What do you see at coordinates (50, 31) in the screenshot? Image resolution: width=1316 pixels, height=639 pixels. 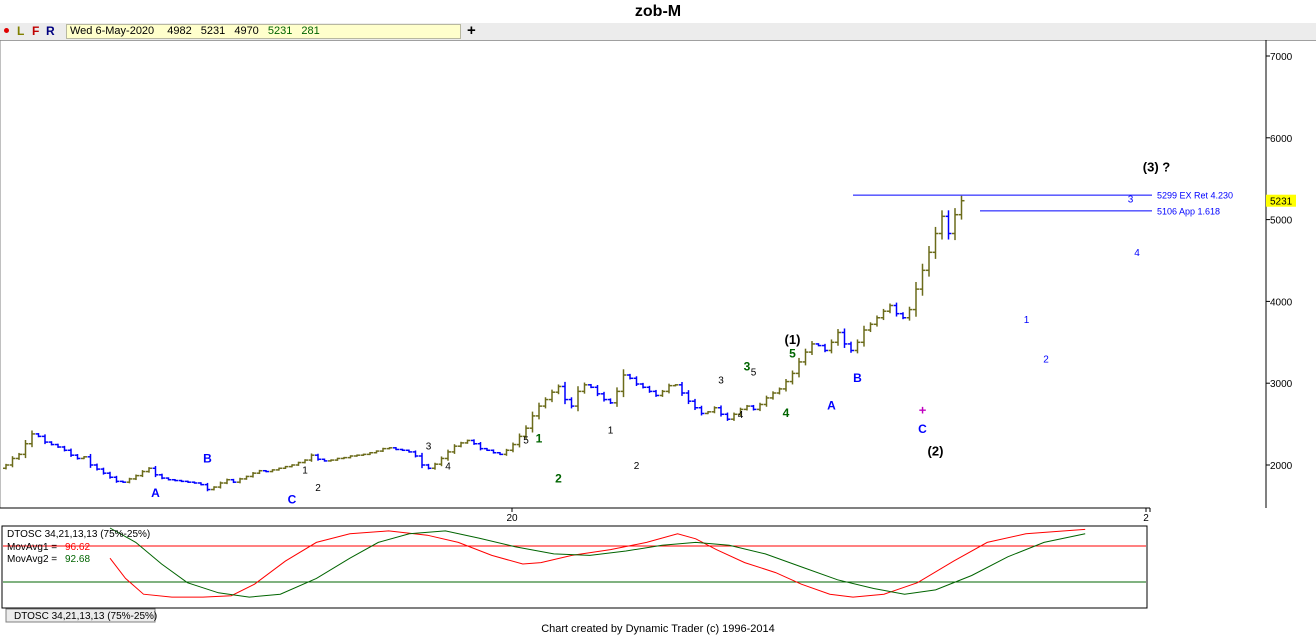 I see `tool-button-r: R` at bounding box center [50, 31].